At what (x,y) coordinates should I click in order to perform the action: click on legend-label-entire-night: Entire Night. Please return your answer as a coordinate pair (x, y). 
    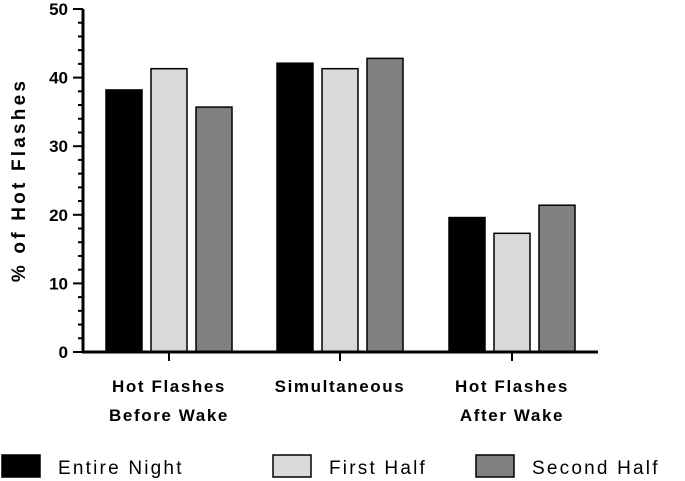
    Looking at the image, I should click on (121, 468).